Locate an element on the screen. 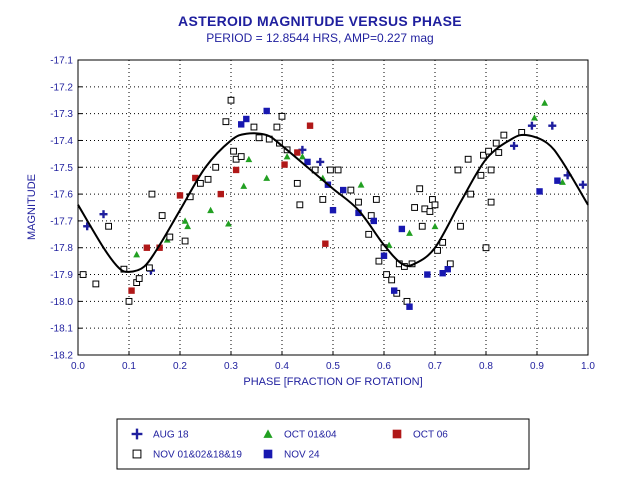 Image resolution: width=640 pixels, height=480 pixels. x-tick-label: 0.5 is located at coordinates (333, 366).